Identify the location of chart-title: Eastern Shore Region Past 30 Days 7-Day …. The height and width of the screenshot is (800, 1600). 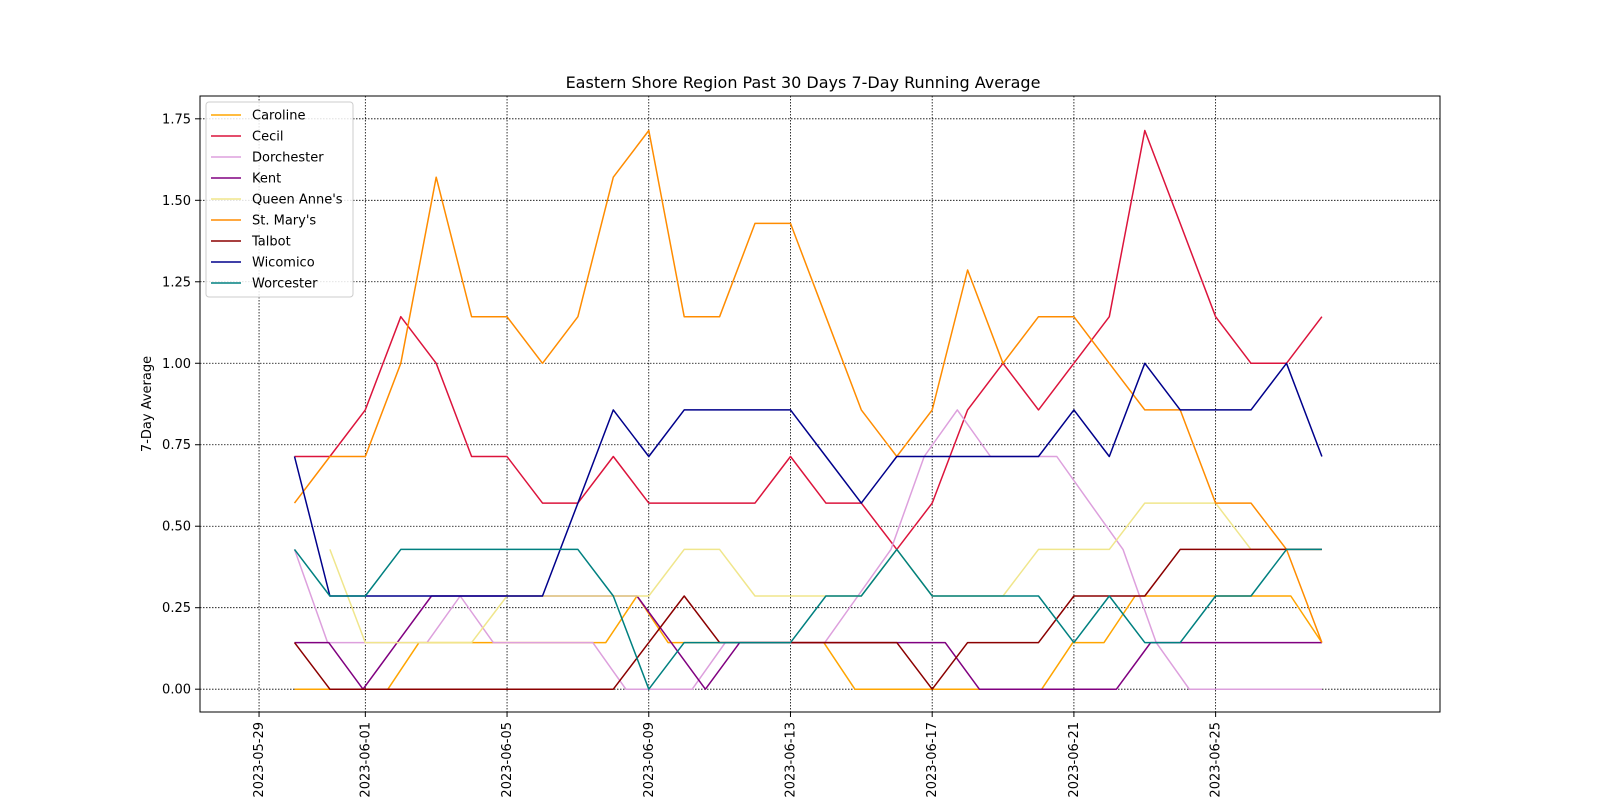
(803, 82).